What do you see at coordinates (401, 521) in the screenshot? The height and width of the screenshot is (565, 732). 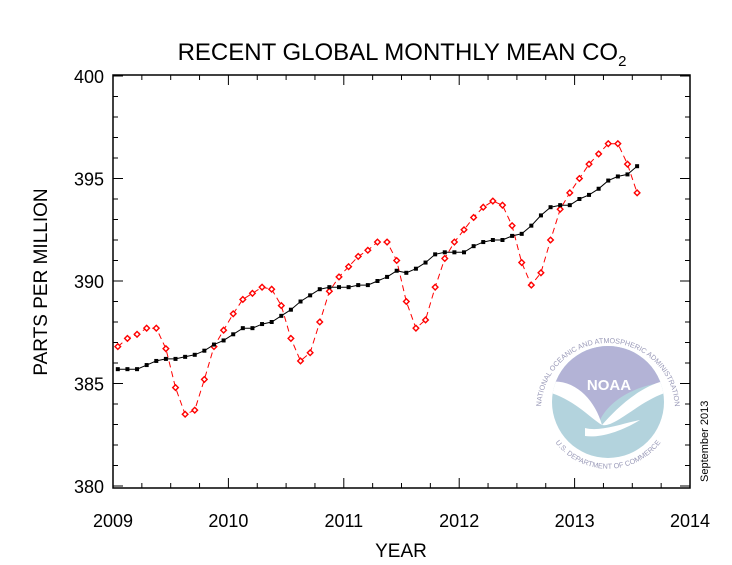 I see `x-tick-labels: 2009 2010 2011 2012 2013 2014` at bounding box center [401, 521].